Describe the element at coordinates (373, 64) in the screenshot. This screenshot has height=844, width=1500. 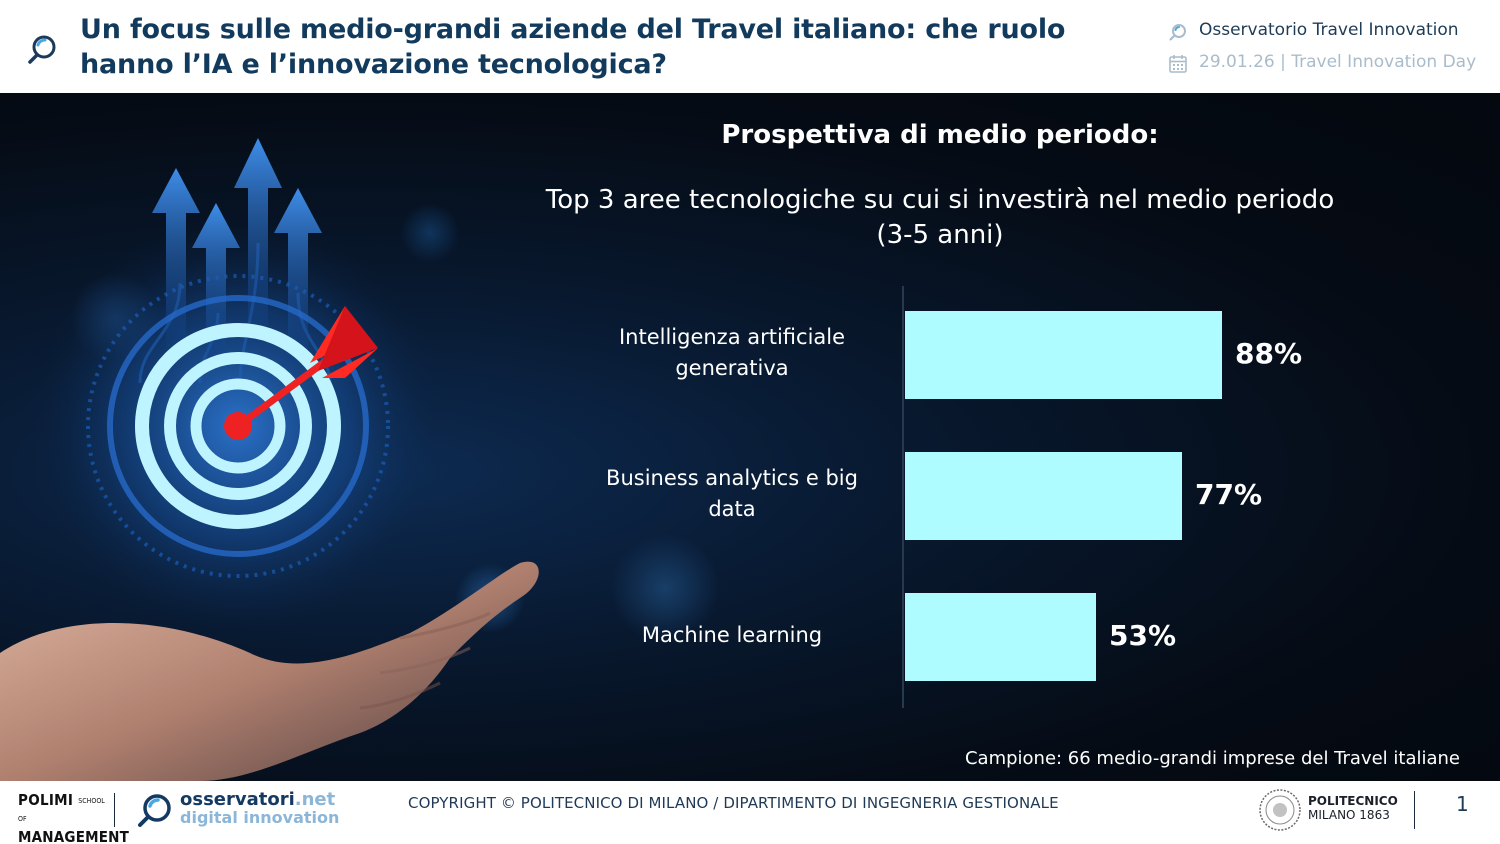
I see `page-title-line2: hanno l’IA e l’innovazione tecnologica?` at that location.